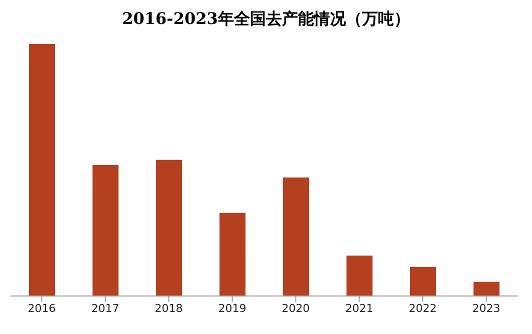 This screenshot has width=532, height=334. I want to click on x-tick-label: 2018, so click(168, 308).